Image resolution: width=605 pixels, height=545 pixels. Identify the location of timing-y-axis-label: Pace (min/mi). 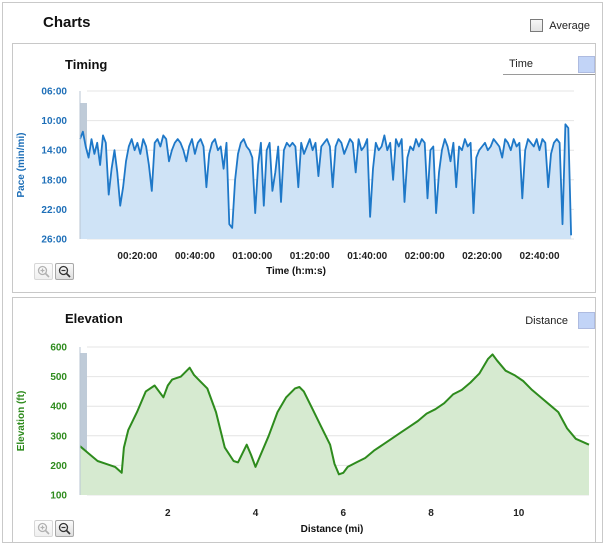
(21, 164).